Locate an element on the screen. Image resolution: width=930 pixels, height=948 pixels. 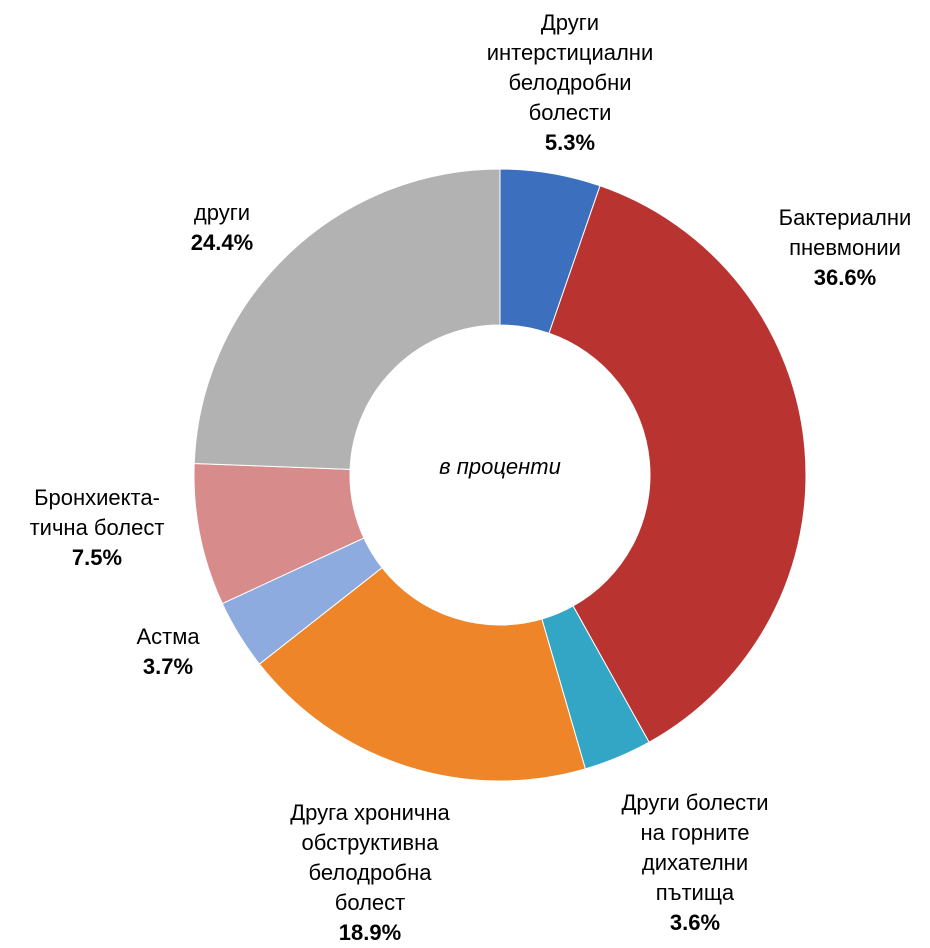
value-label: 3.6% is located at coordinates (695, 922).